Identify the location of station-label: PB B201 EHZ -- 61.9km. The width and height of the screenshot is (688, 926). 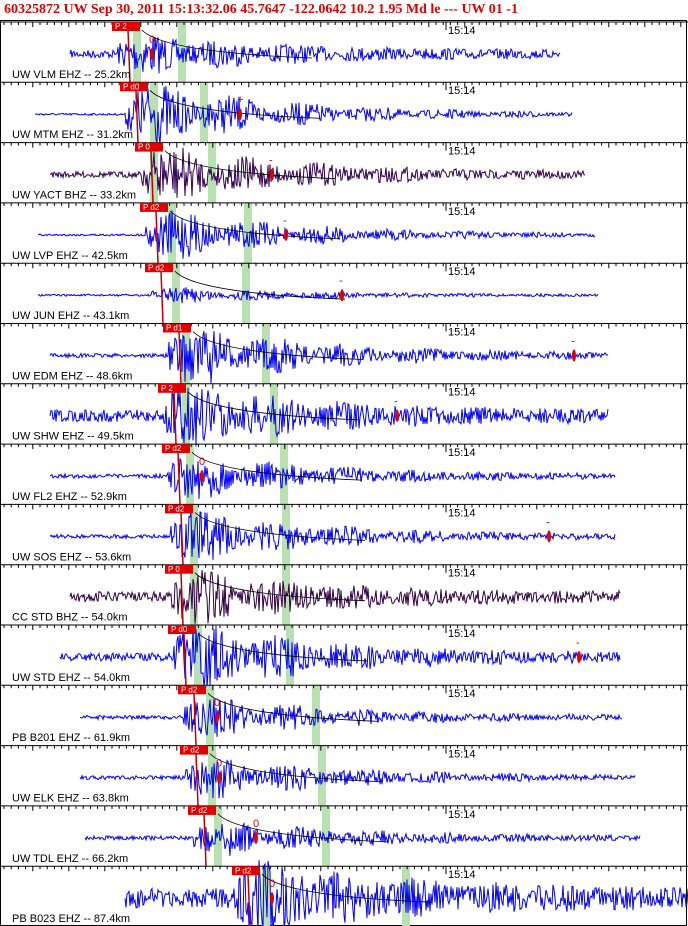
(71, 738).